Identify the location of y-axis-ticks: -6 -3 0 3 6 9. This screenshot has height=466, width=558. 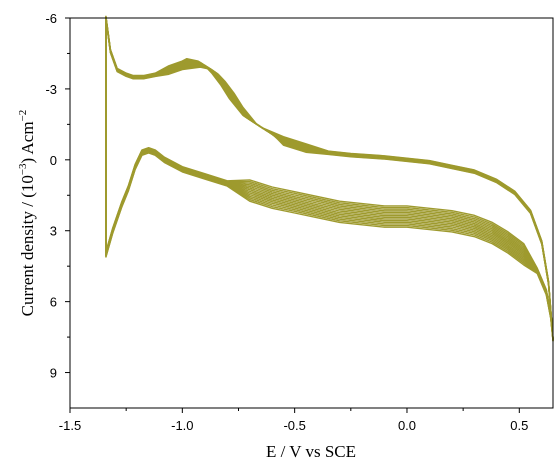
(57, 196).